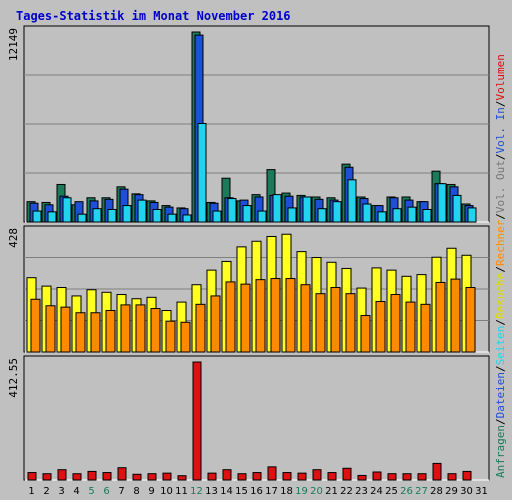  I want to click on panel-volume-ymax-label: 412.55, so click(13, 378).